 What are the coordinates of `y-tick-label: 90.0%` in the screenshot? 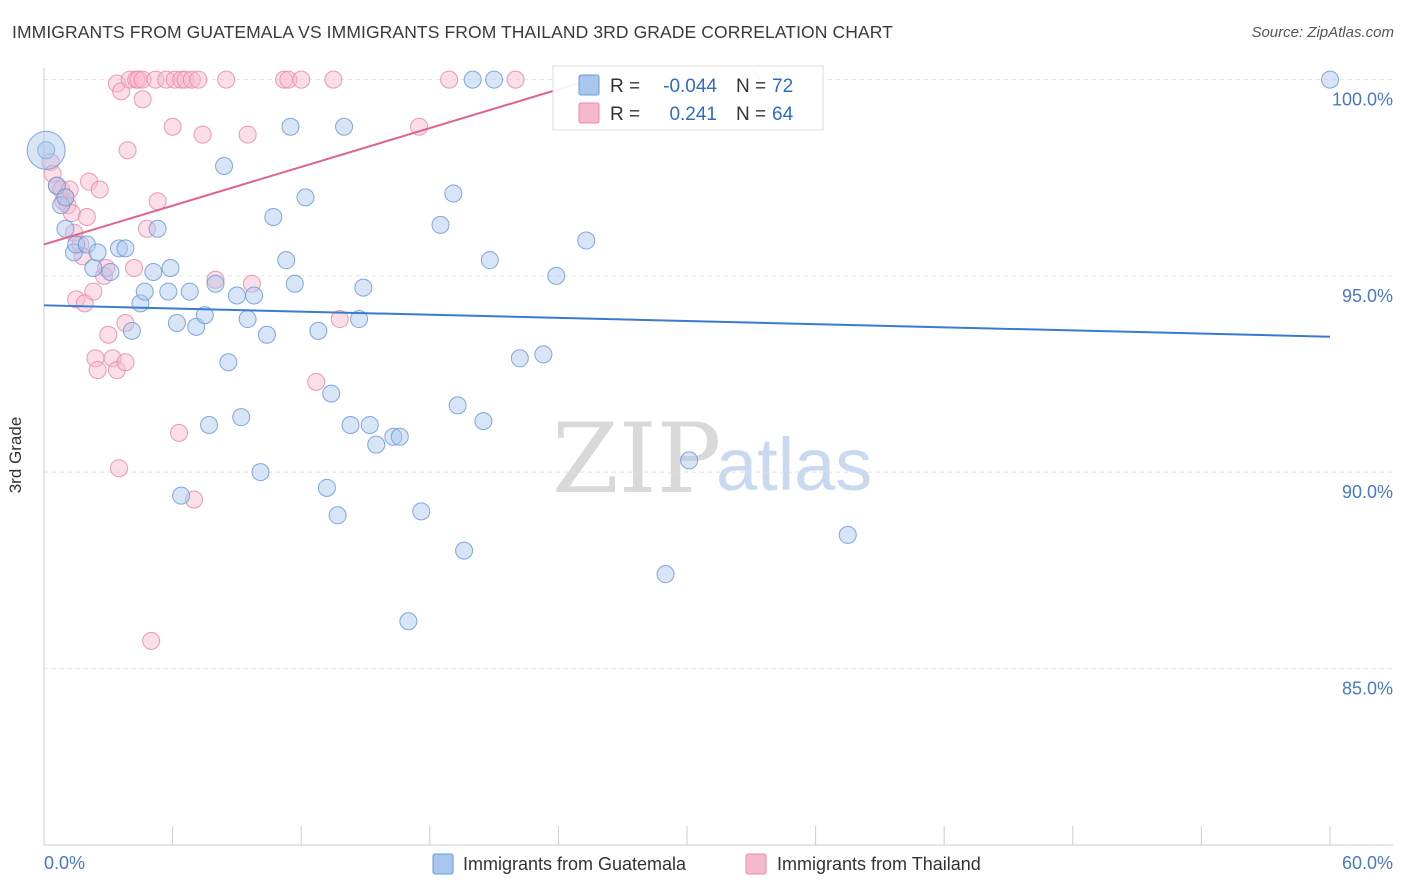 It's located at (1367, 492).